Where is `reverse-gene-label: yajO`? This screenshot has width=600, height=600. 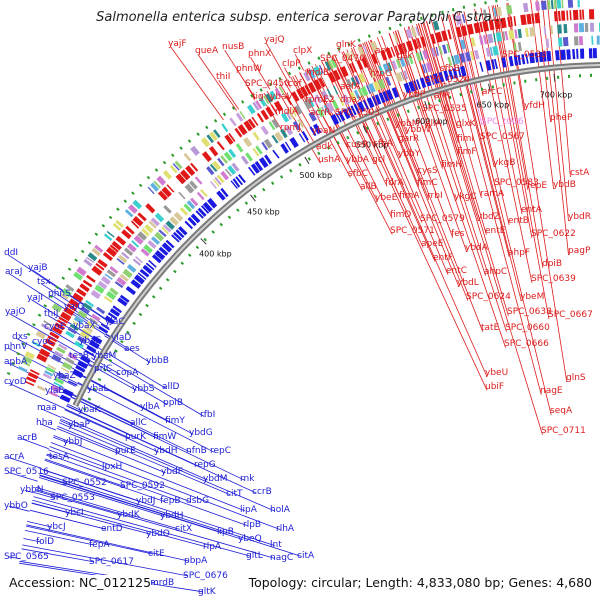
reverse-gene-label: yajO is located at coordinates (15, 312).